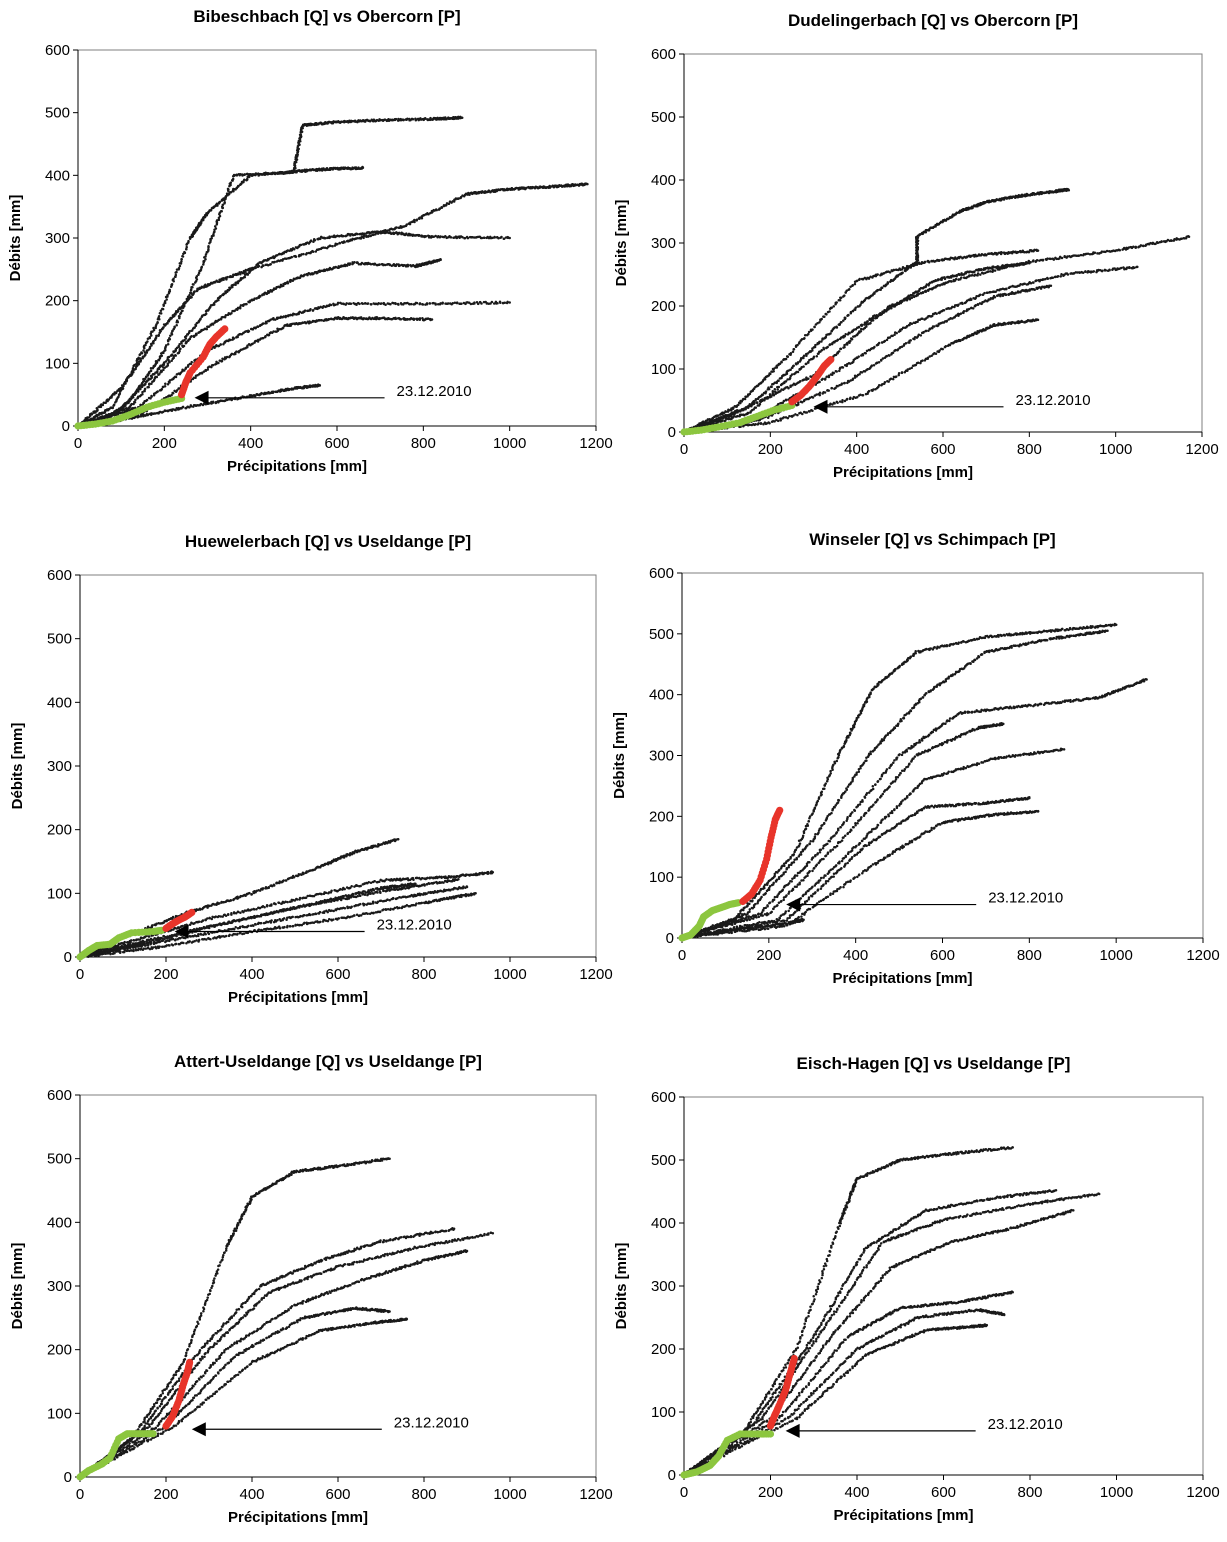  I want to click on y-tick-label: 100, so click(663, 369).